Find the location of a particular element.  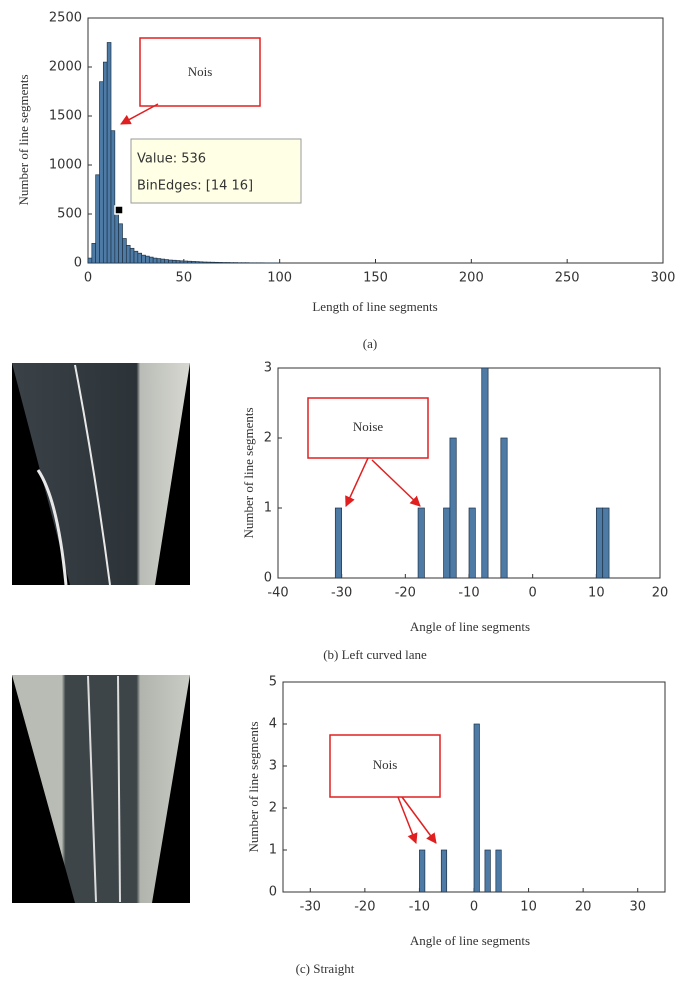

x-tick-label: 250 is located at coordinates (567, 278).